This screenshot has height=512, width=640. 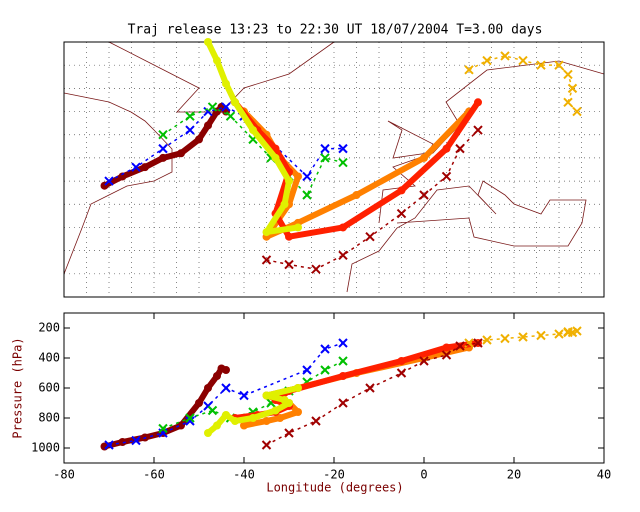 I want to click on x-tick-label: -80, so click(x=64, y=475).